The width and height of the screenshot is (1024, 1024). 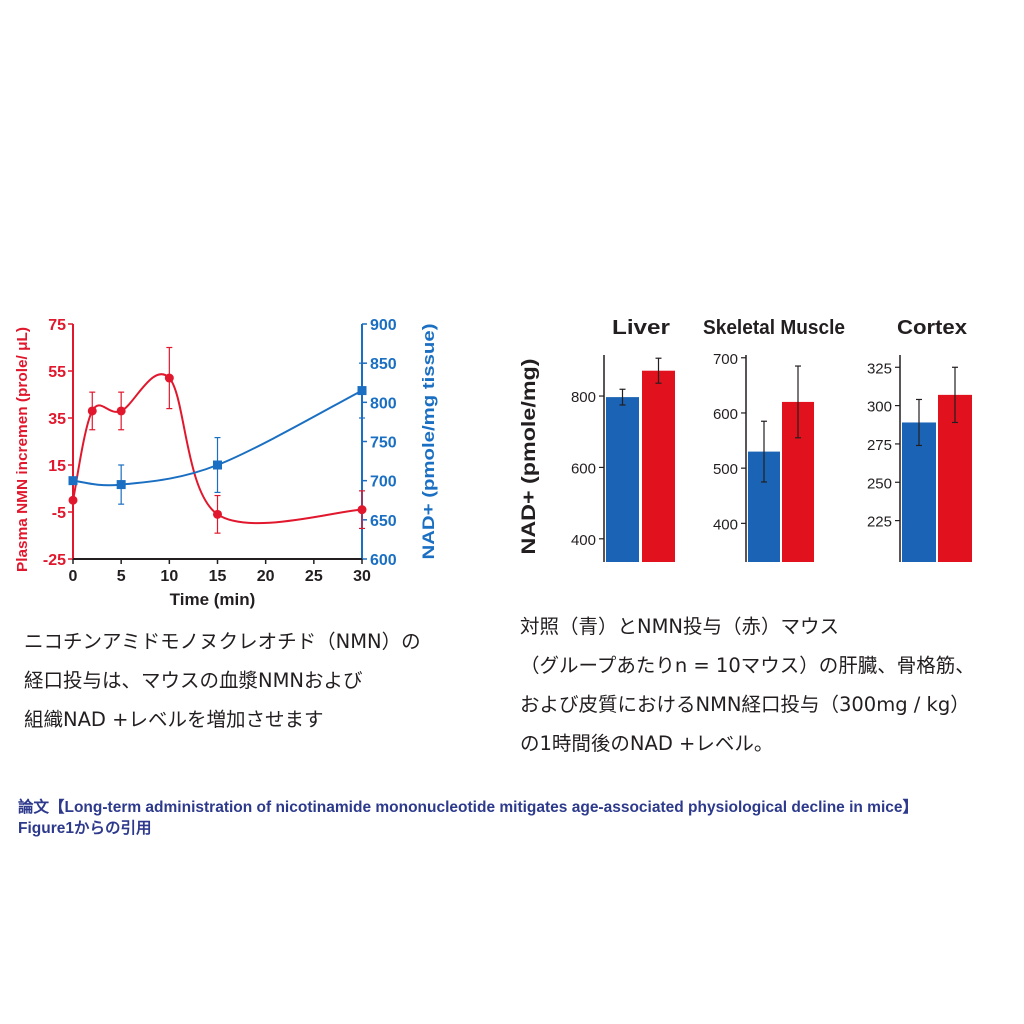 I want to click on x-tick-label: 30, so click(x=362, y=576).